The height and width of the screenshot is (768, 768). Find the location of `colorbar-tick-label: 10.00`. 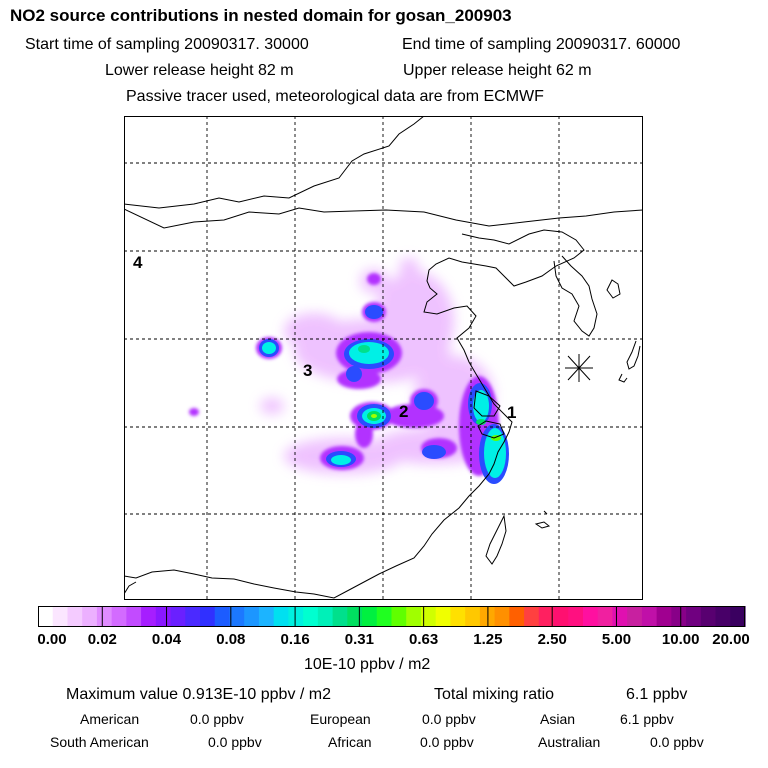

colorbar-tick-label: 10.00 is located at coordinates (680, 639).